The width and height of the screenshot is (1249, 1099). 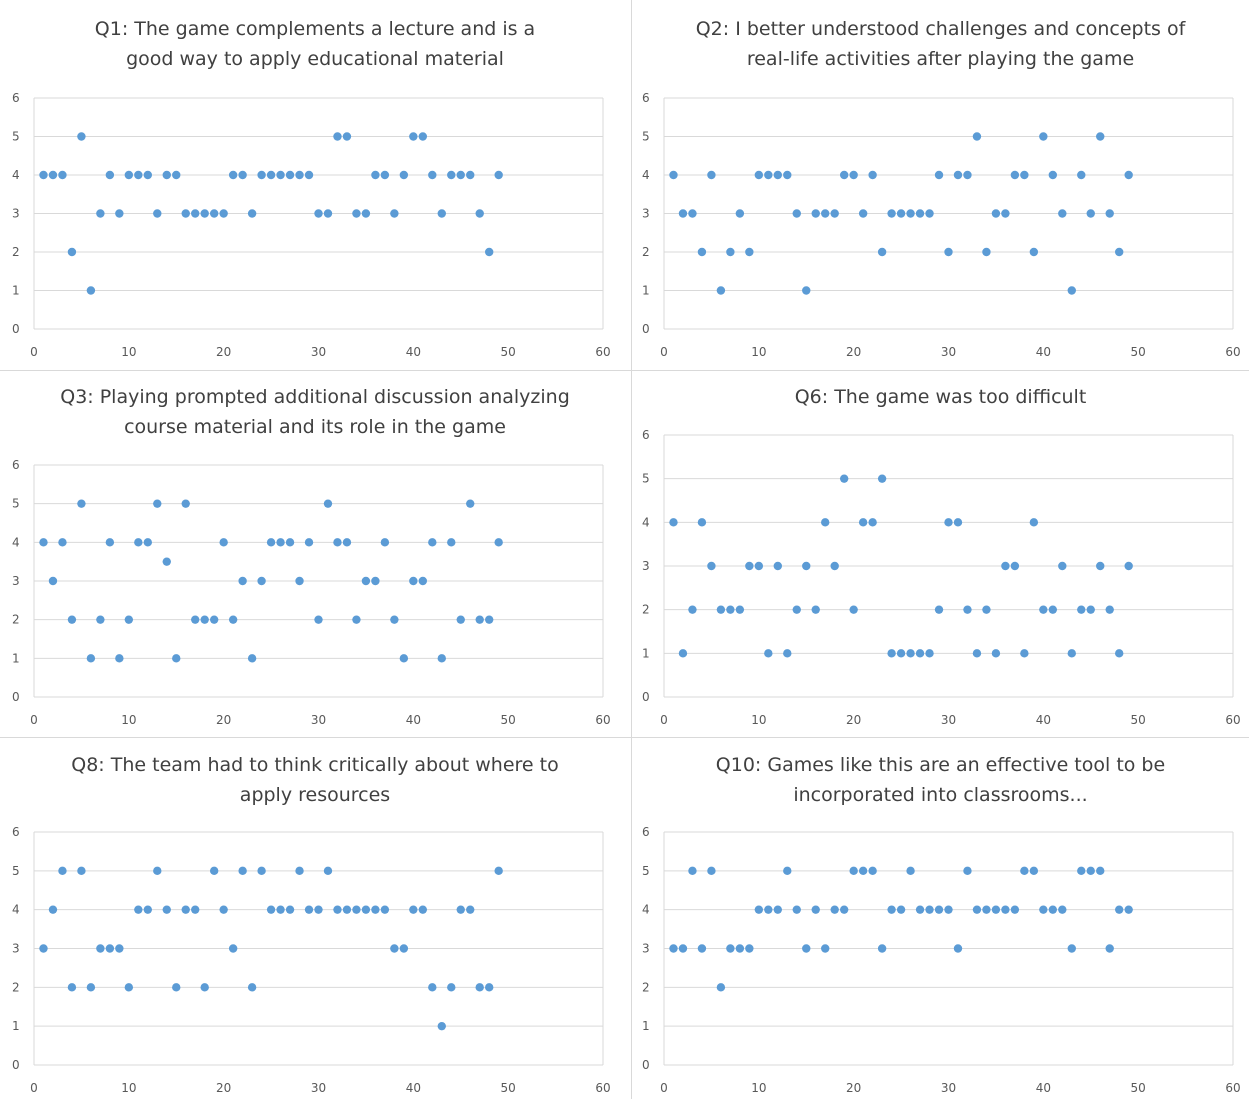 What do you see at coordinates (1043, 720) in the screenshot?
I see `x-tick-label: 40` at bounding box center [1043, 720].